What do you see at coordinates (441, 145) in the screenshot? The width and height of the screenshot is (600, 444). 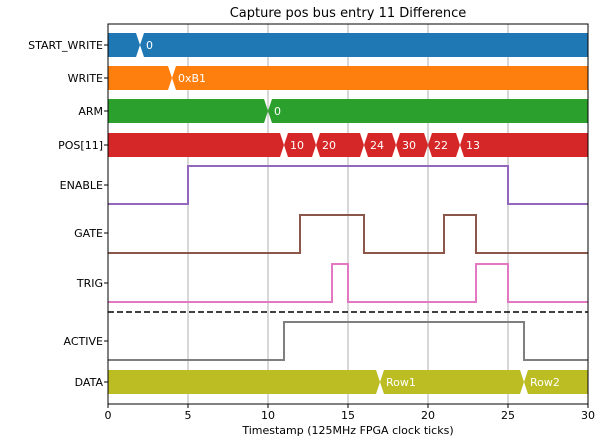 I see `pos-11-value-label: 22` at bounding box center [441, 145].